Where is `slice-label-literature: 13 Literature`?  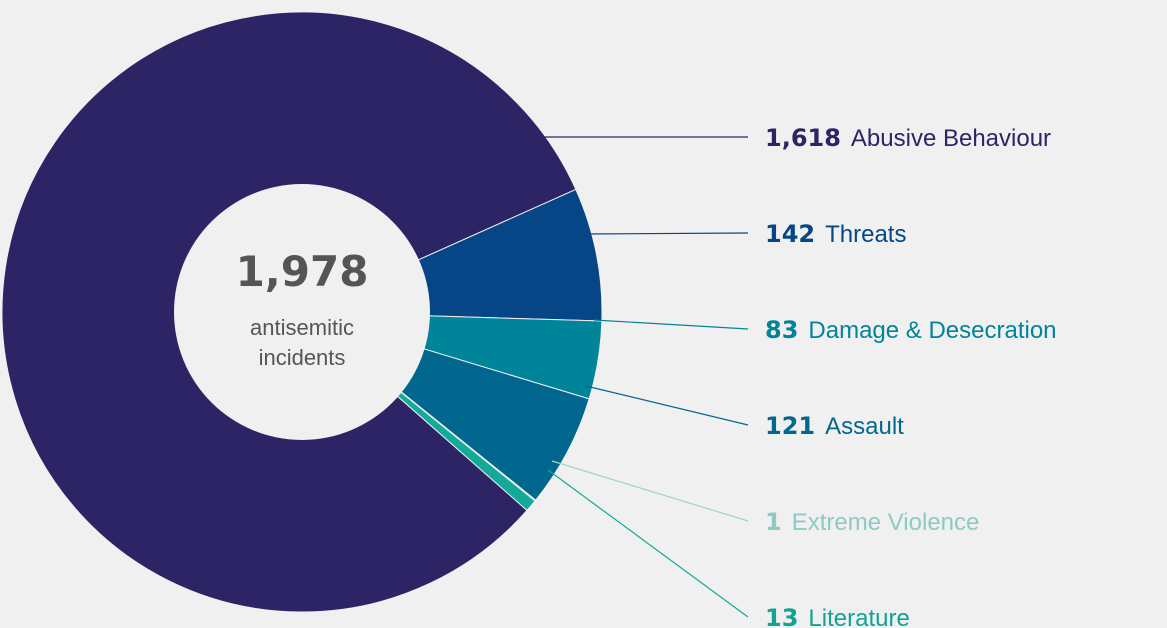 slice-label-literature: 13 Literature is located at coordinates (837, 616).